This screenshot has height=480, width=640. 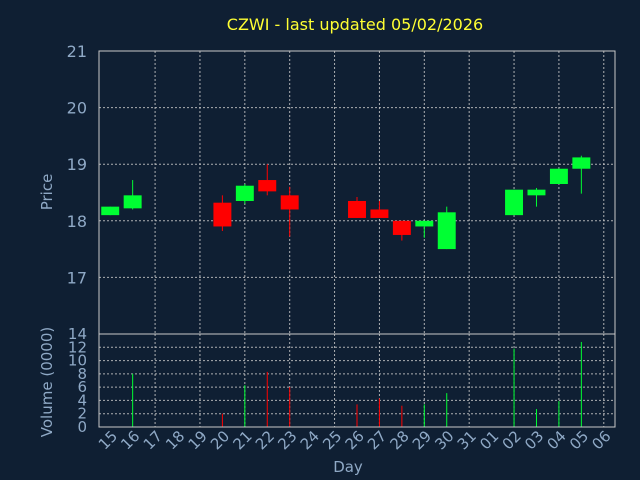 What do you see at coordinates (47, 192) in the screenshot?
I see `price-axis-label: Price` at bounding box center [47, 192].